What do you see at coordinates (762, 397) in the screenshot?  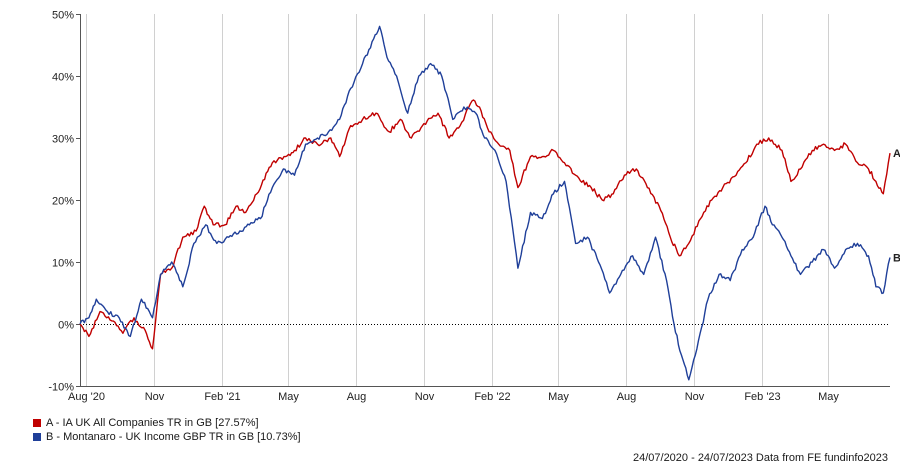 I see `x-tick-label: Feb '23` at bounding box center [762, 397].